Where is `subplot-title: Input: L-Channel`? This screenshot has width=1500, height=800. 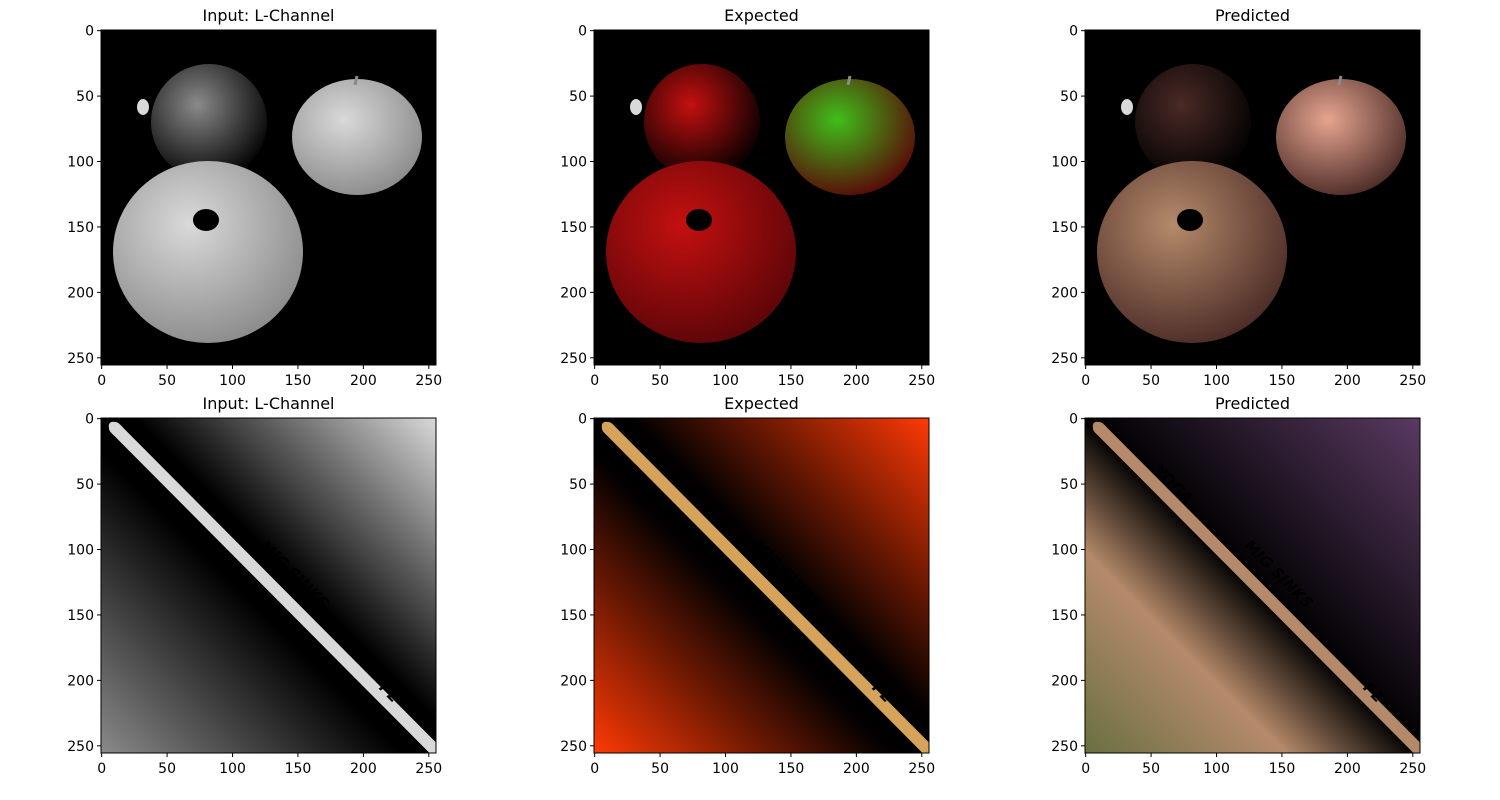
subplot-title: Input: L-Channel is located at coordinates (269, 403).